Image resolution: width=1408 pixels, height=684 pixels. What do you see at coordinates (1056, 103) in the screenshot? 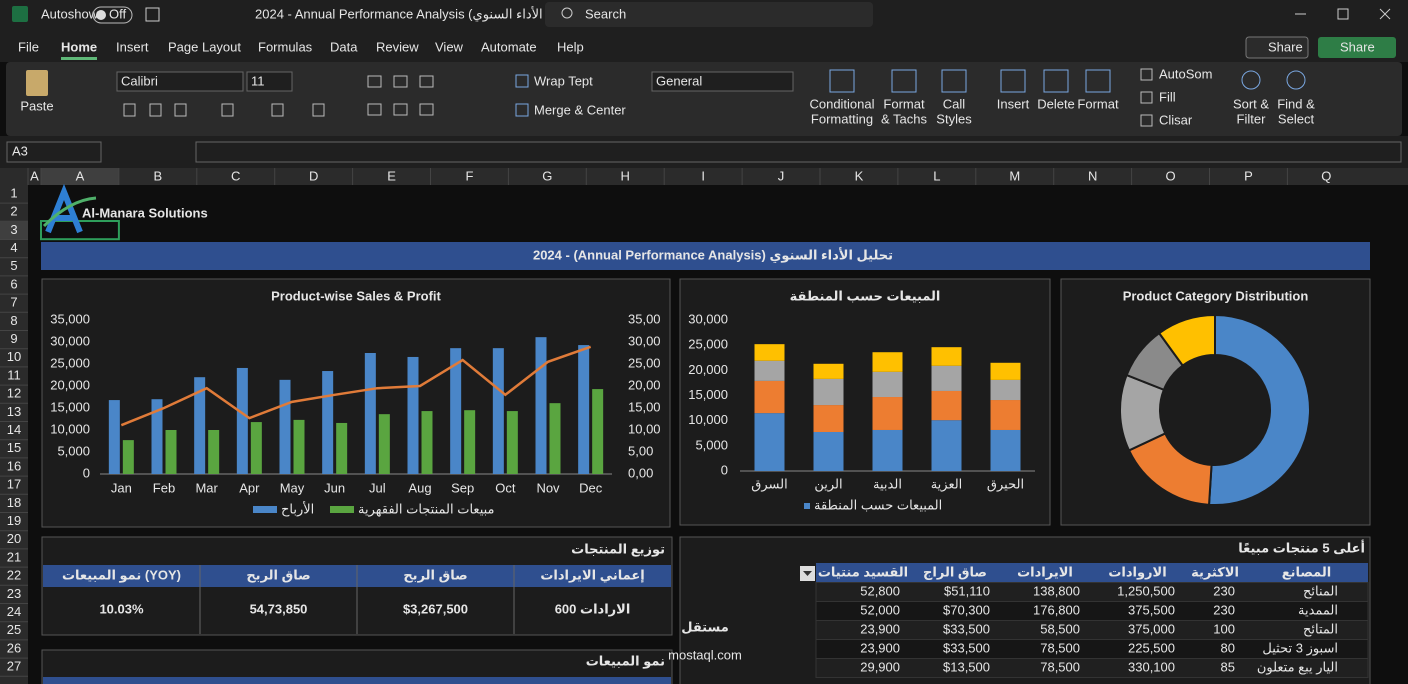
I see `ribbon-button-label: Delete` at bounding box center [1056, 103].